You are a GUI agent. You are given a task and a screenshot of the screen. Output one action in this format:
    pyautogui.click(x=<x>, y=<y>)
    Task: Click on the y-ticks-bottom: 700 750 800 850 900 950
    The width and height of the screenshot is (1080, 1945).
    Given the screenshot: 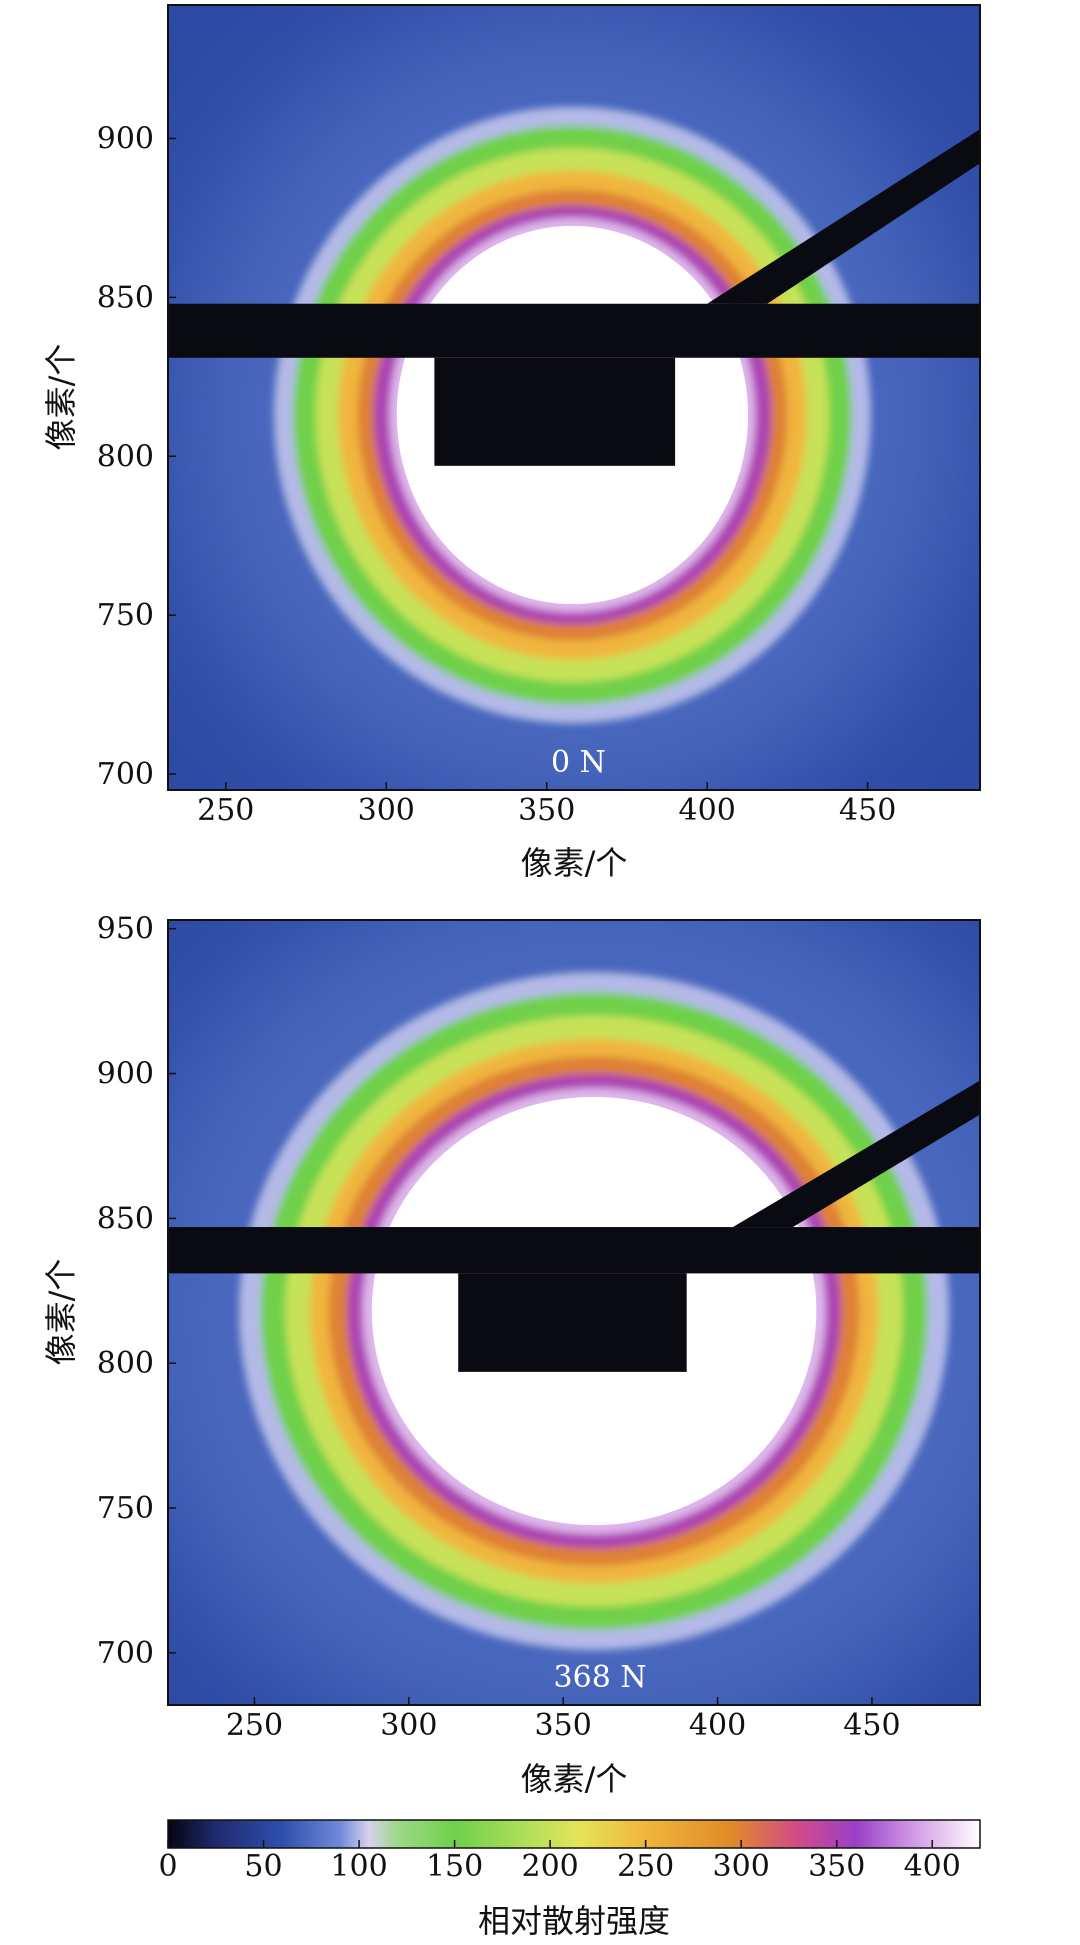 What is the action you would take?
    pyautogui.click(x=136, y=1291)
    